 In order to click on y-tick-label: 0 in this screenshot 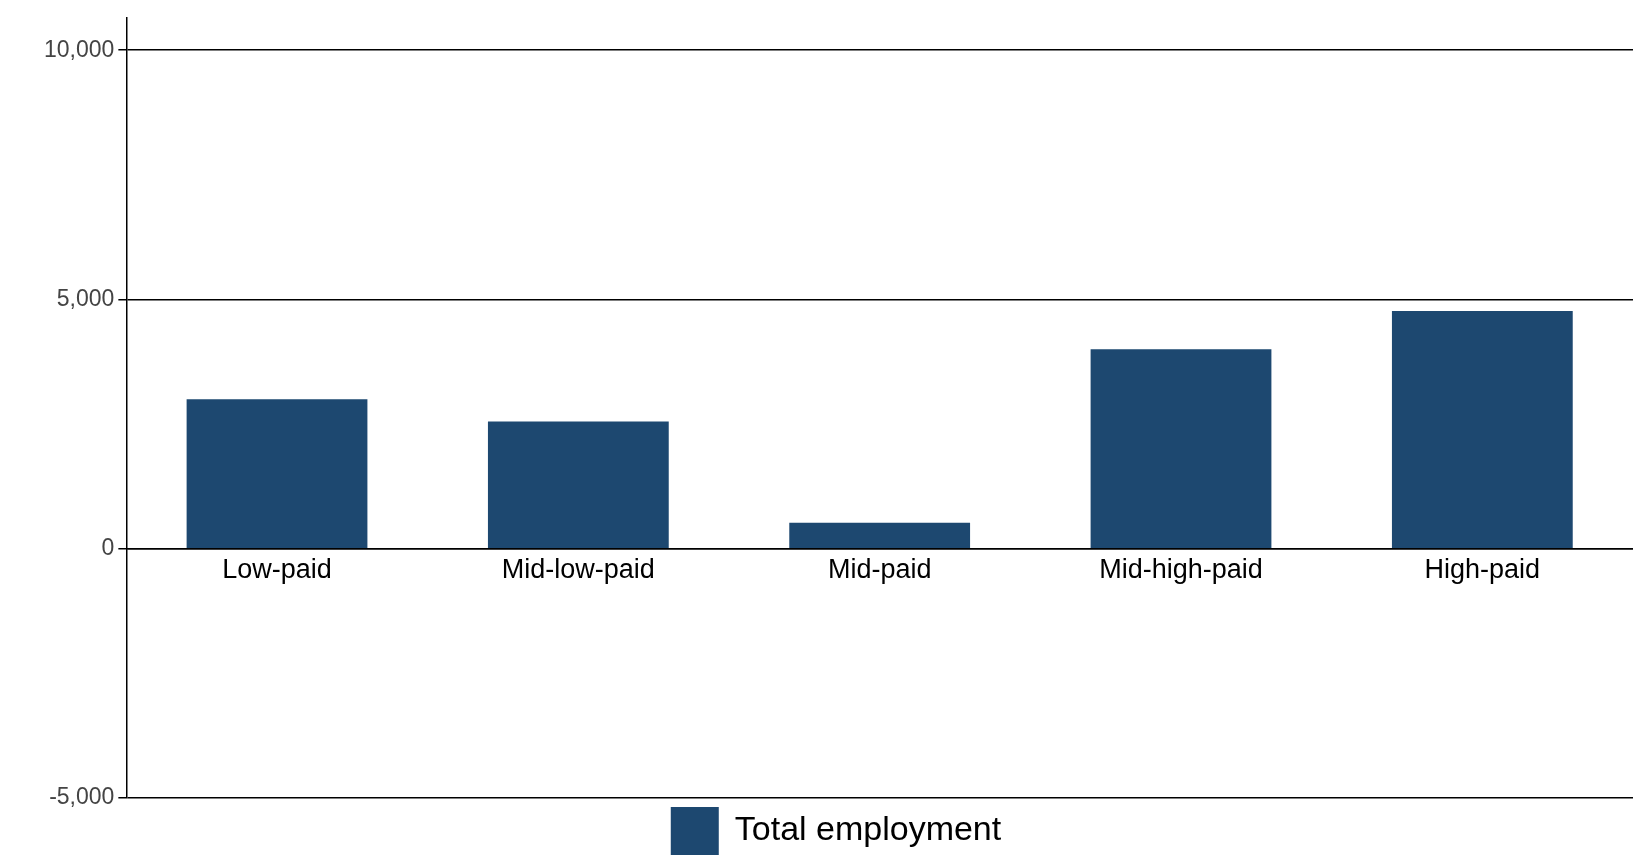, I will do `click(108, 547)`.